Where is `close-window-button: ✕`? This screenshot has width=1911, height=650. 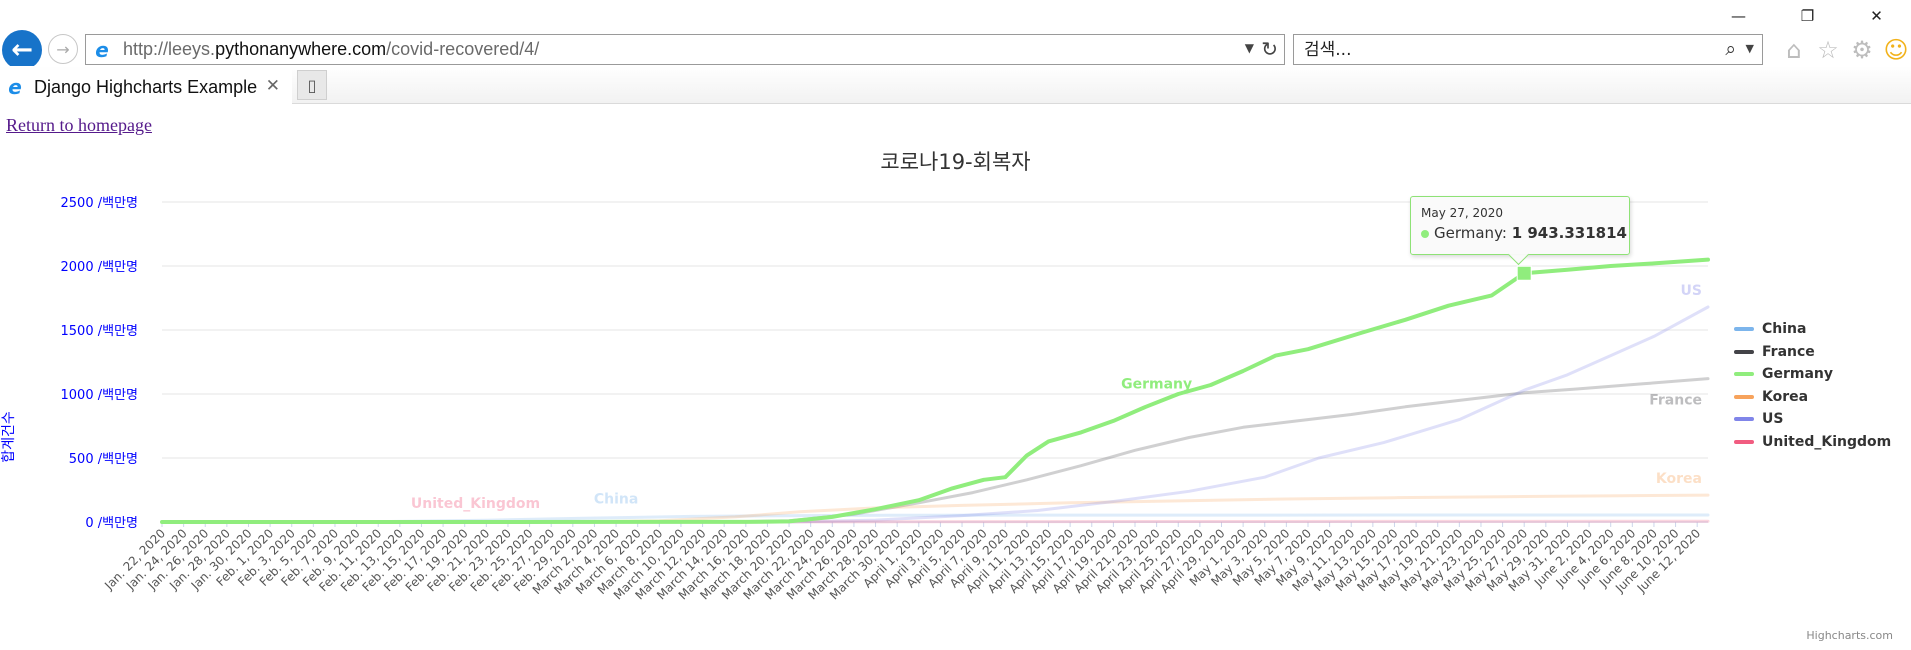
close-window-button: ✕ is located at coordinates (1876, 16).